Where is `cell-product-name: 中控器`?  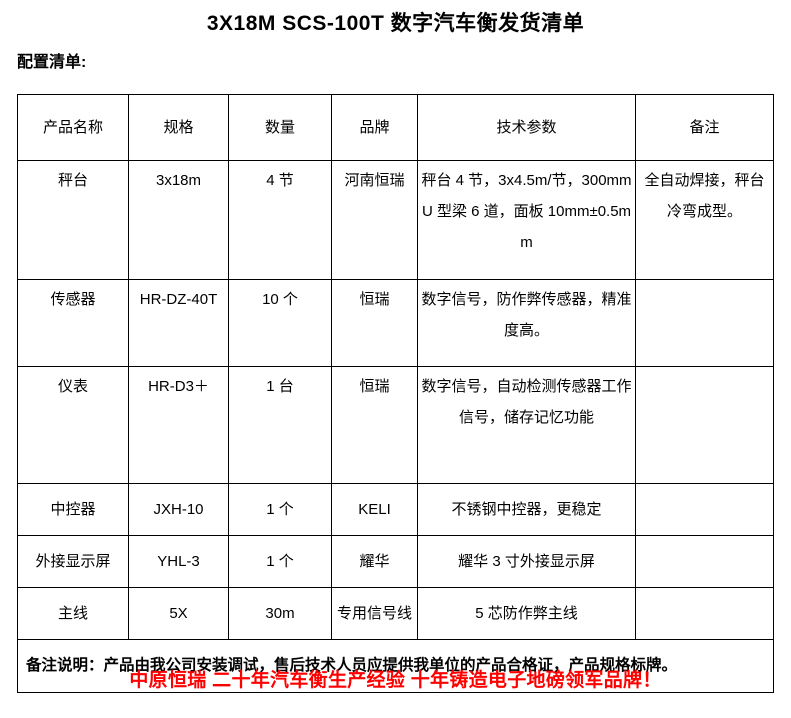 cell-product-name: 中控器 is located at coordinates (73, 509).